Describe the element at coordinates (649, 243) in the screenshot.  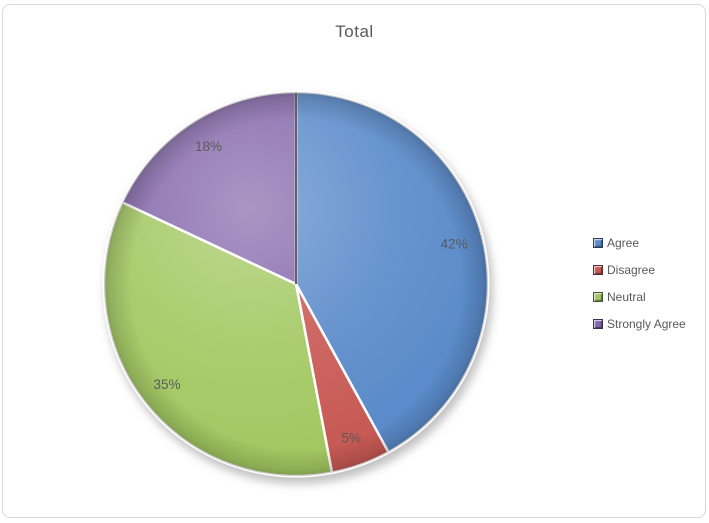
I see `legend-item-agree: Agree` at that location.